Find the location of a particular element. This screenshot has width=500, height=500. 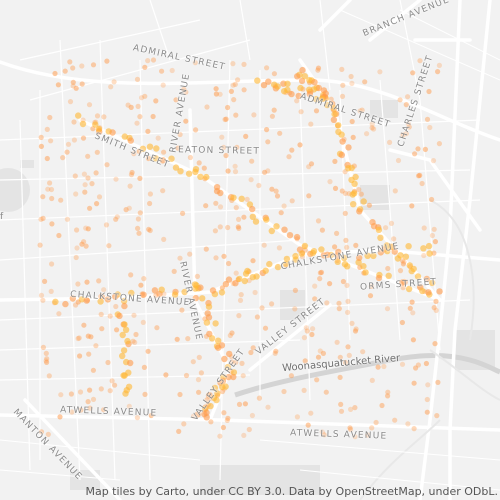

street-label-eaton: EATON STREET is located at coordinates (219, 151).